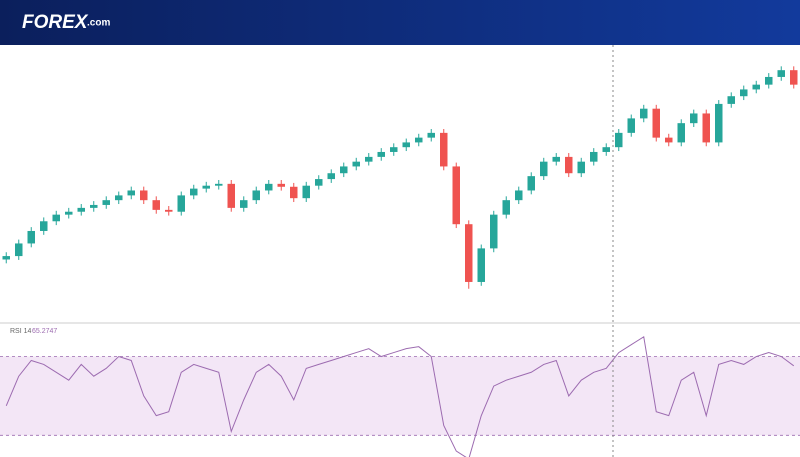 The width and height of the screenshot is (800, 457). I want to click on logo-suffix: .com, so click(98, 23).